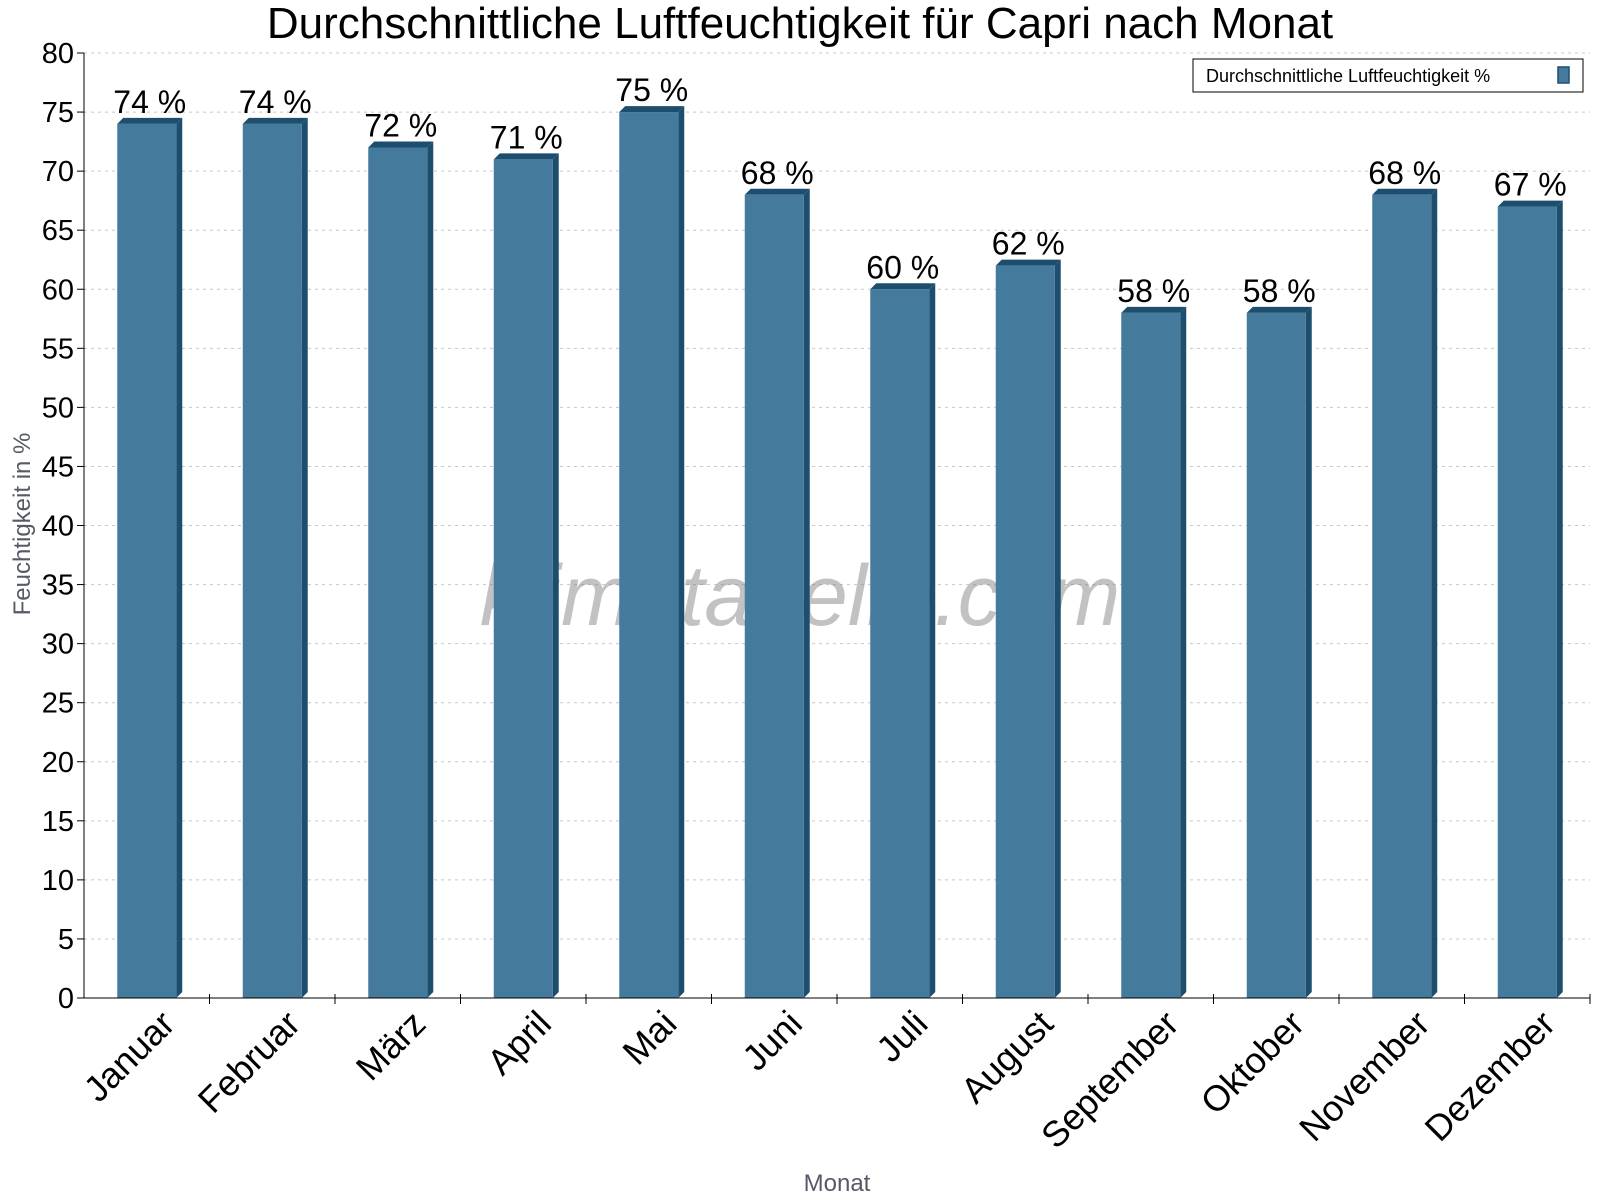 The image size is (1600, 1200). I want to click on y-tick-label: 35, so click(58, 586).